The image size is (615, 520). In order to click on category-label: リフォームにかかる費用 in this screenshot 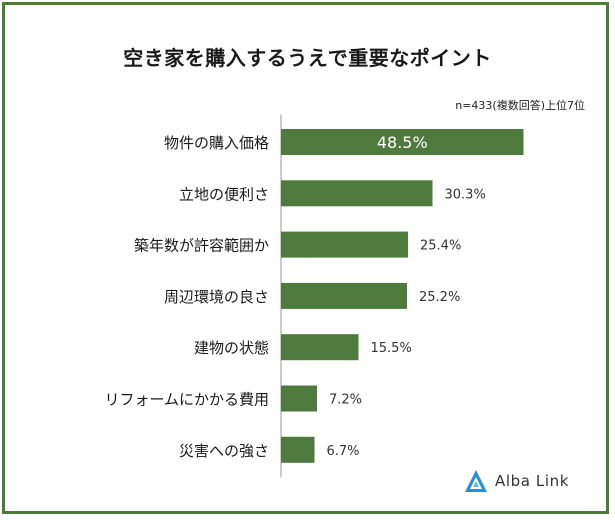, I will do `click(186, 400)`.